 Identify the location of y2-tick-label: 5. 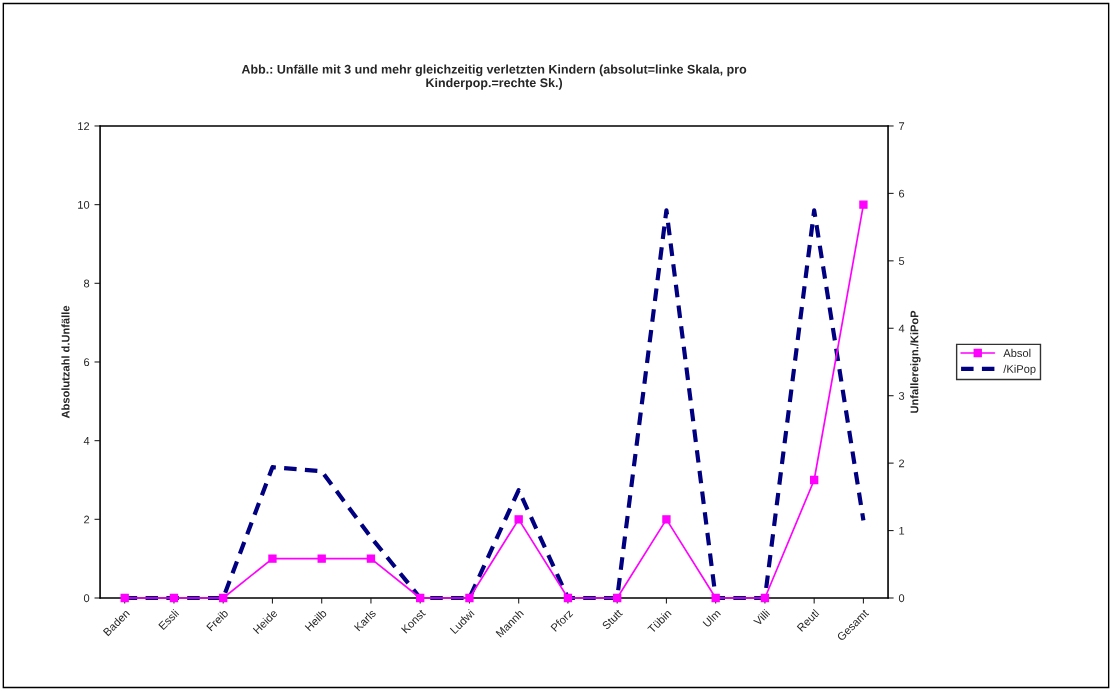
(901, 261).